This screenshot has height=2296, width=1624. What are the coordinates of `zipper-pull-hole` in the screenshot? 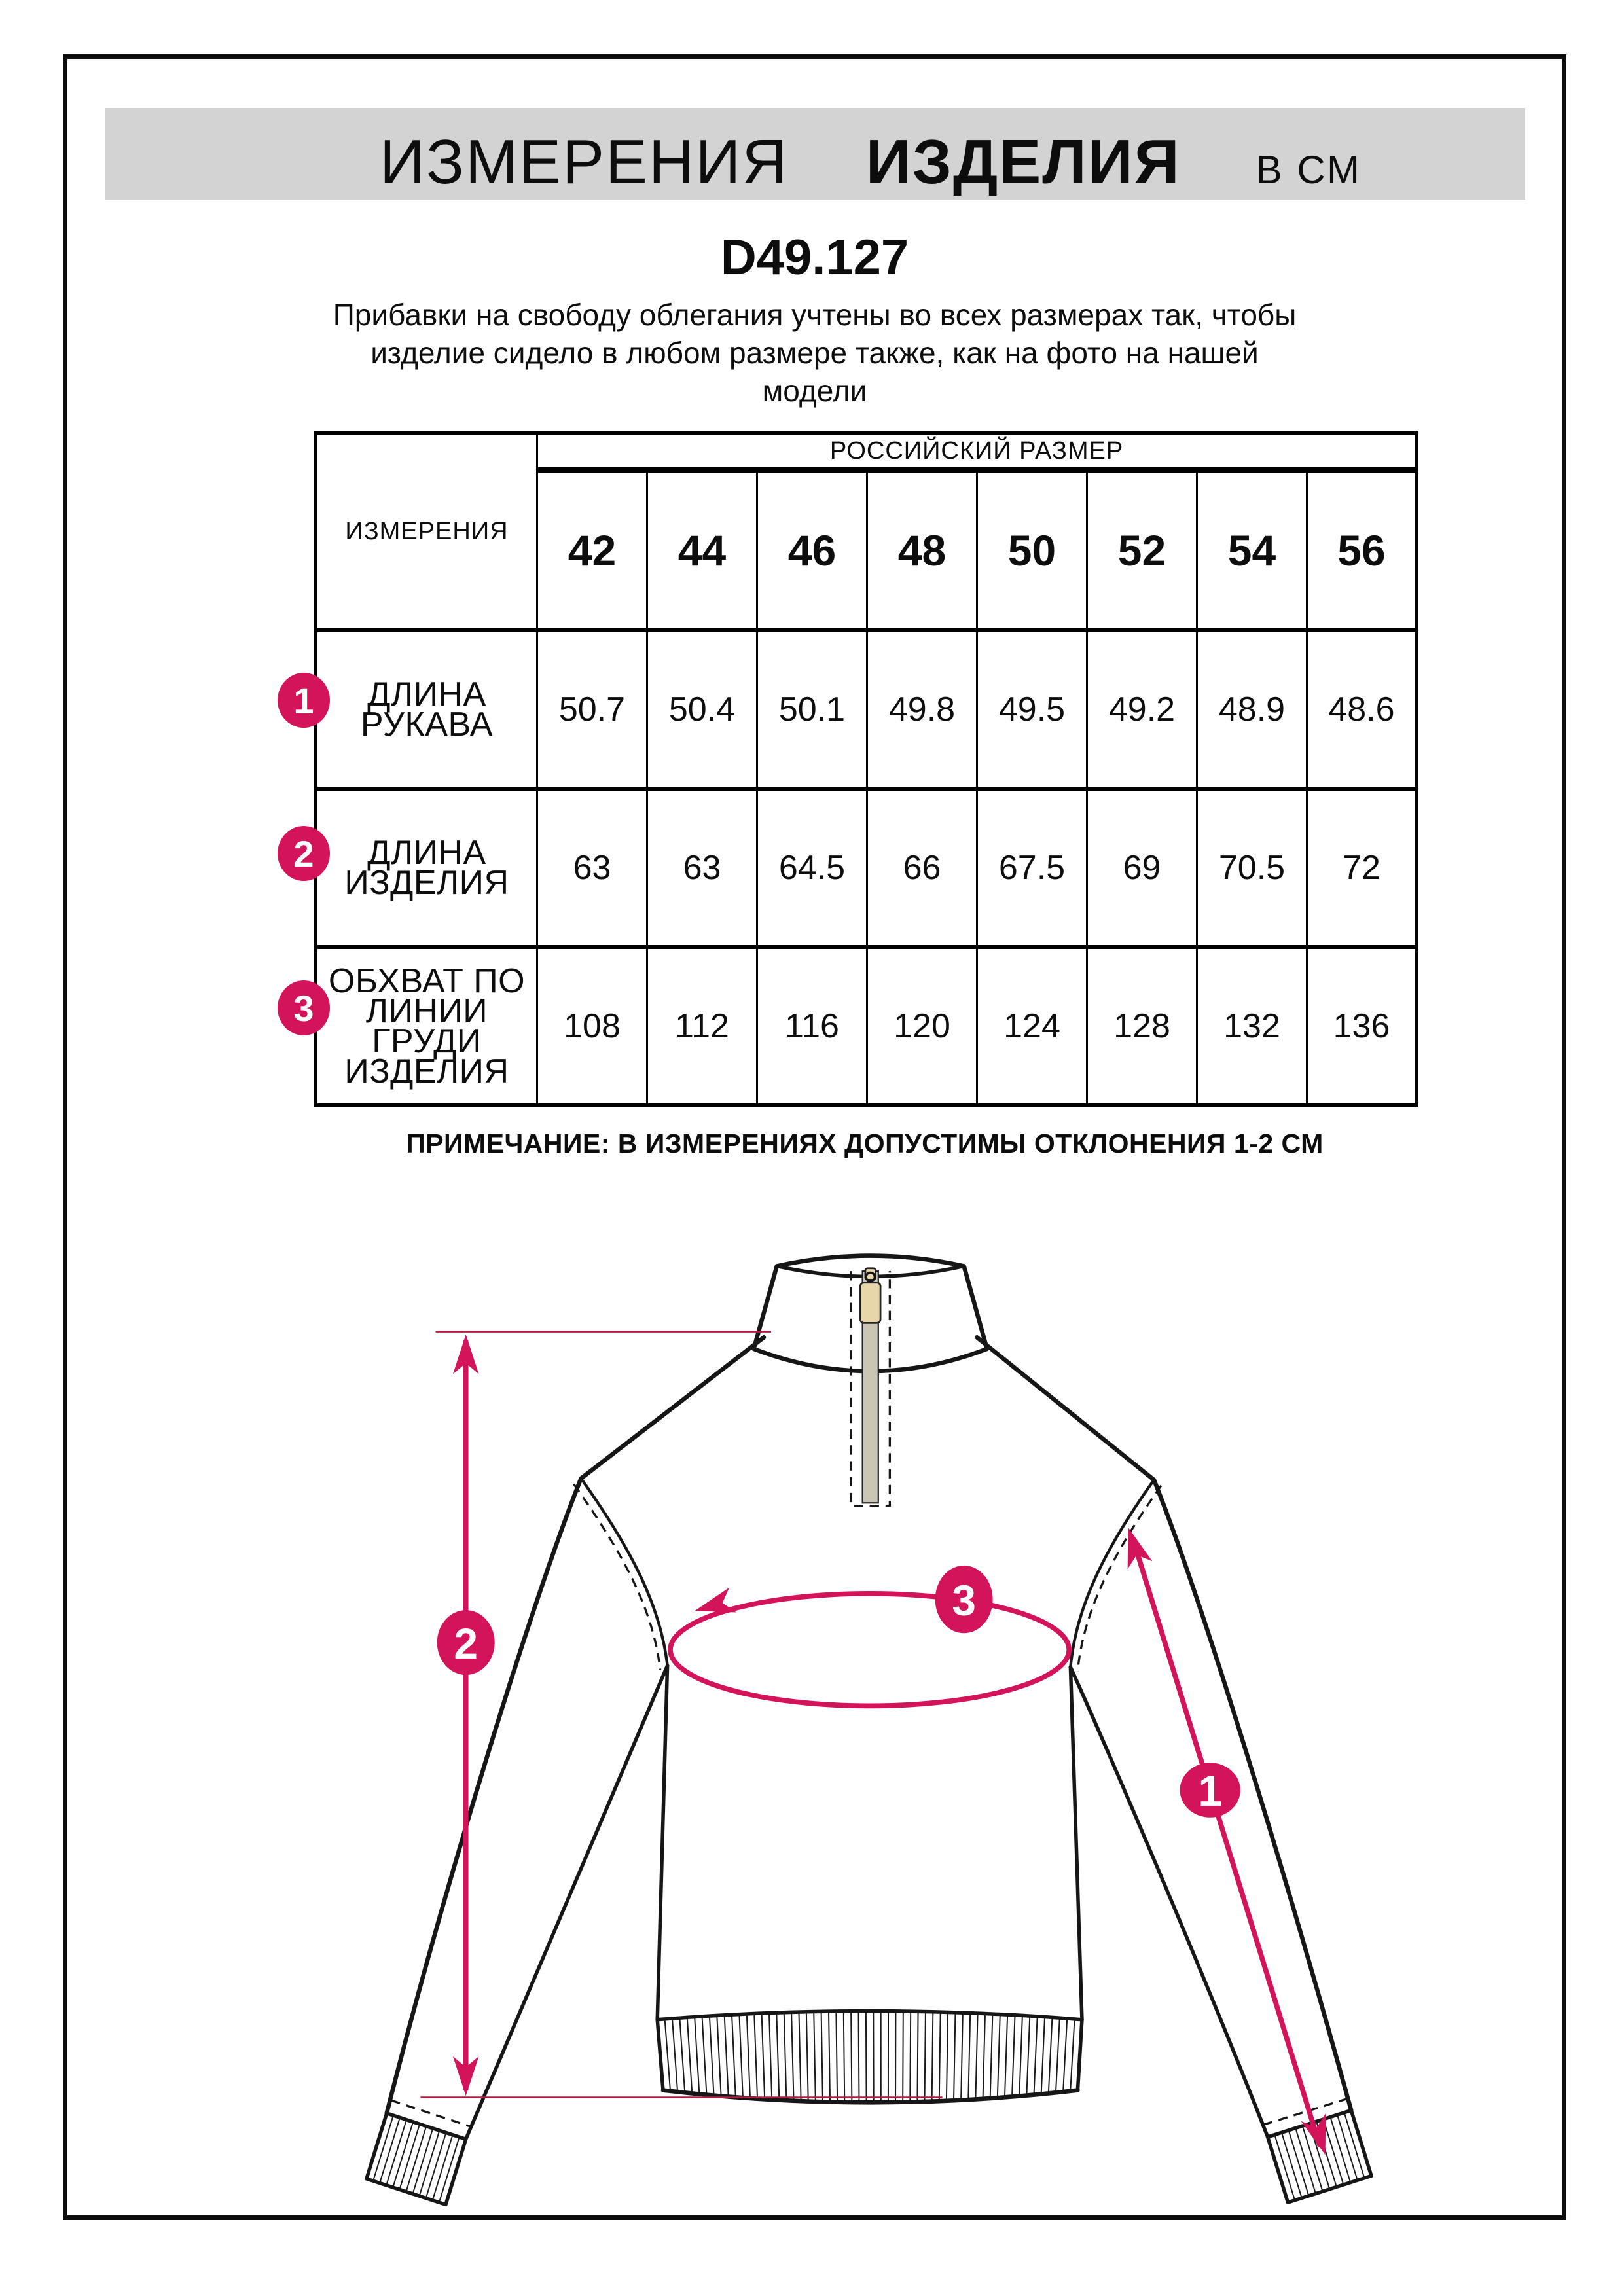 It's located at (870, 1277).